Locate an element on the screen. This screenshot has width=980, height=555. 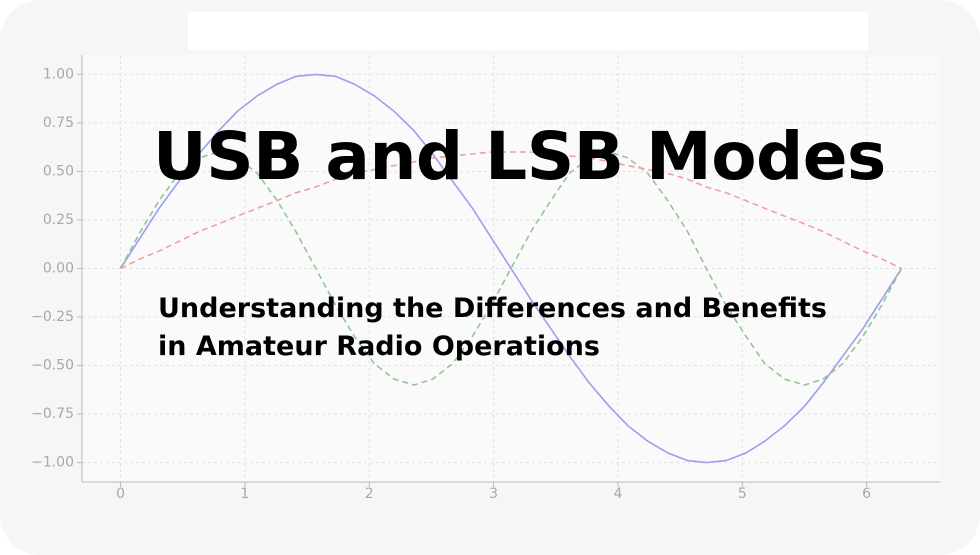
y-tick-label: 0.25 is located at coordinates (58, 220).